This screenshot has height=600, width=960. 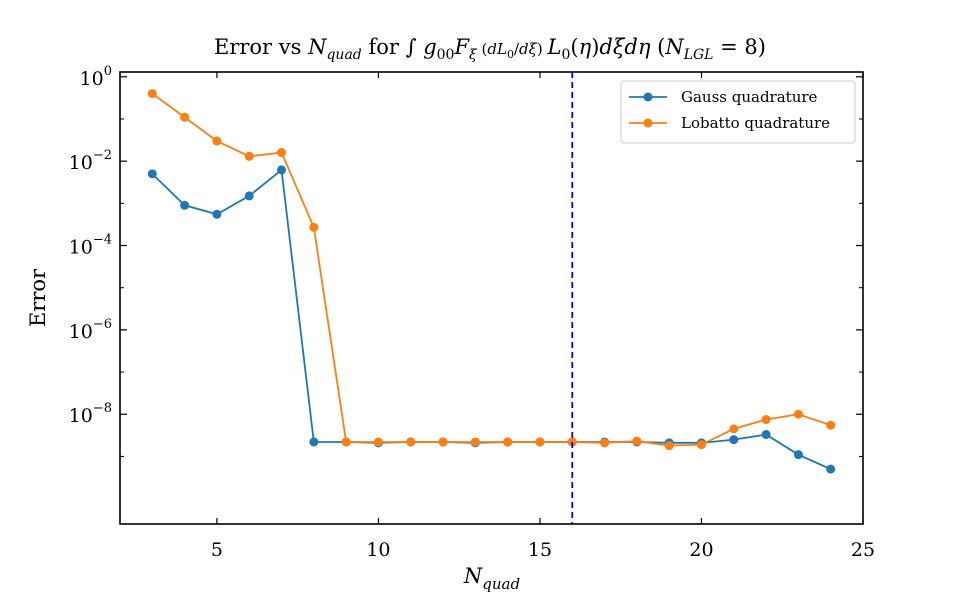 What do you see at coordinates (90, 246) in the screenshot?
I see `y-tick-label: 10⁻⁴` at bounding box center [90, 246].